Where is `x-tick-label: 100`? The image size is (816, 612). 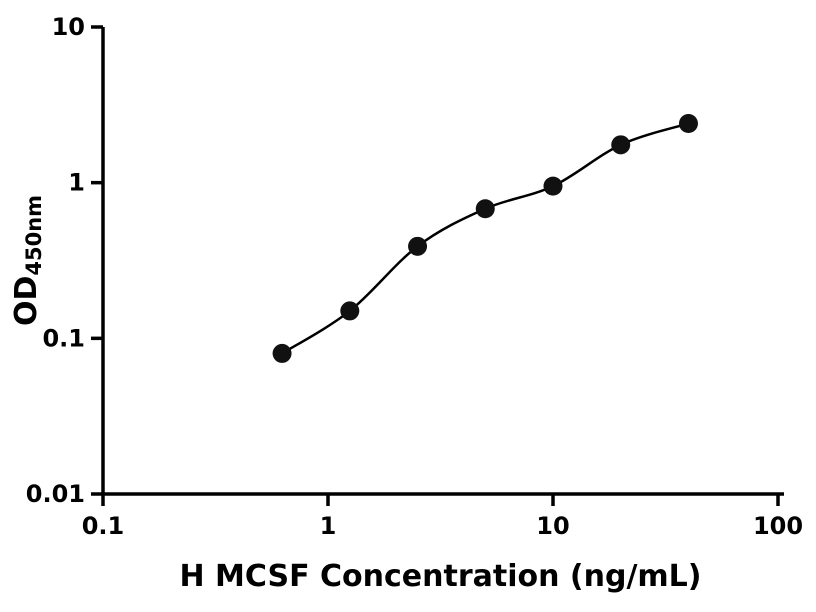
x-tick-label: 100 is located at coordinates (778, 526).